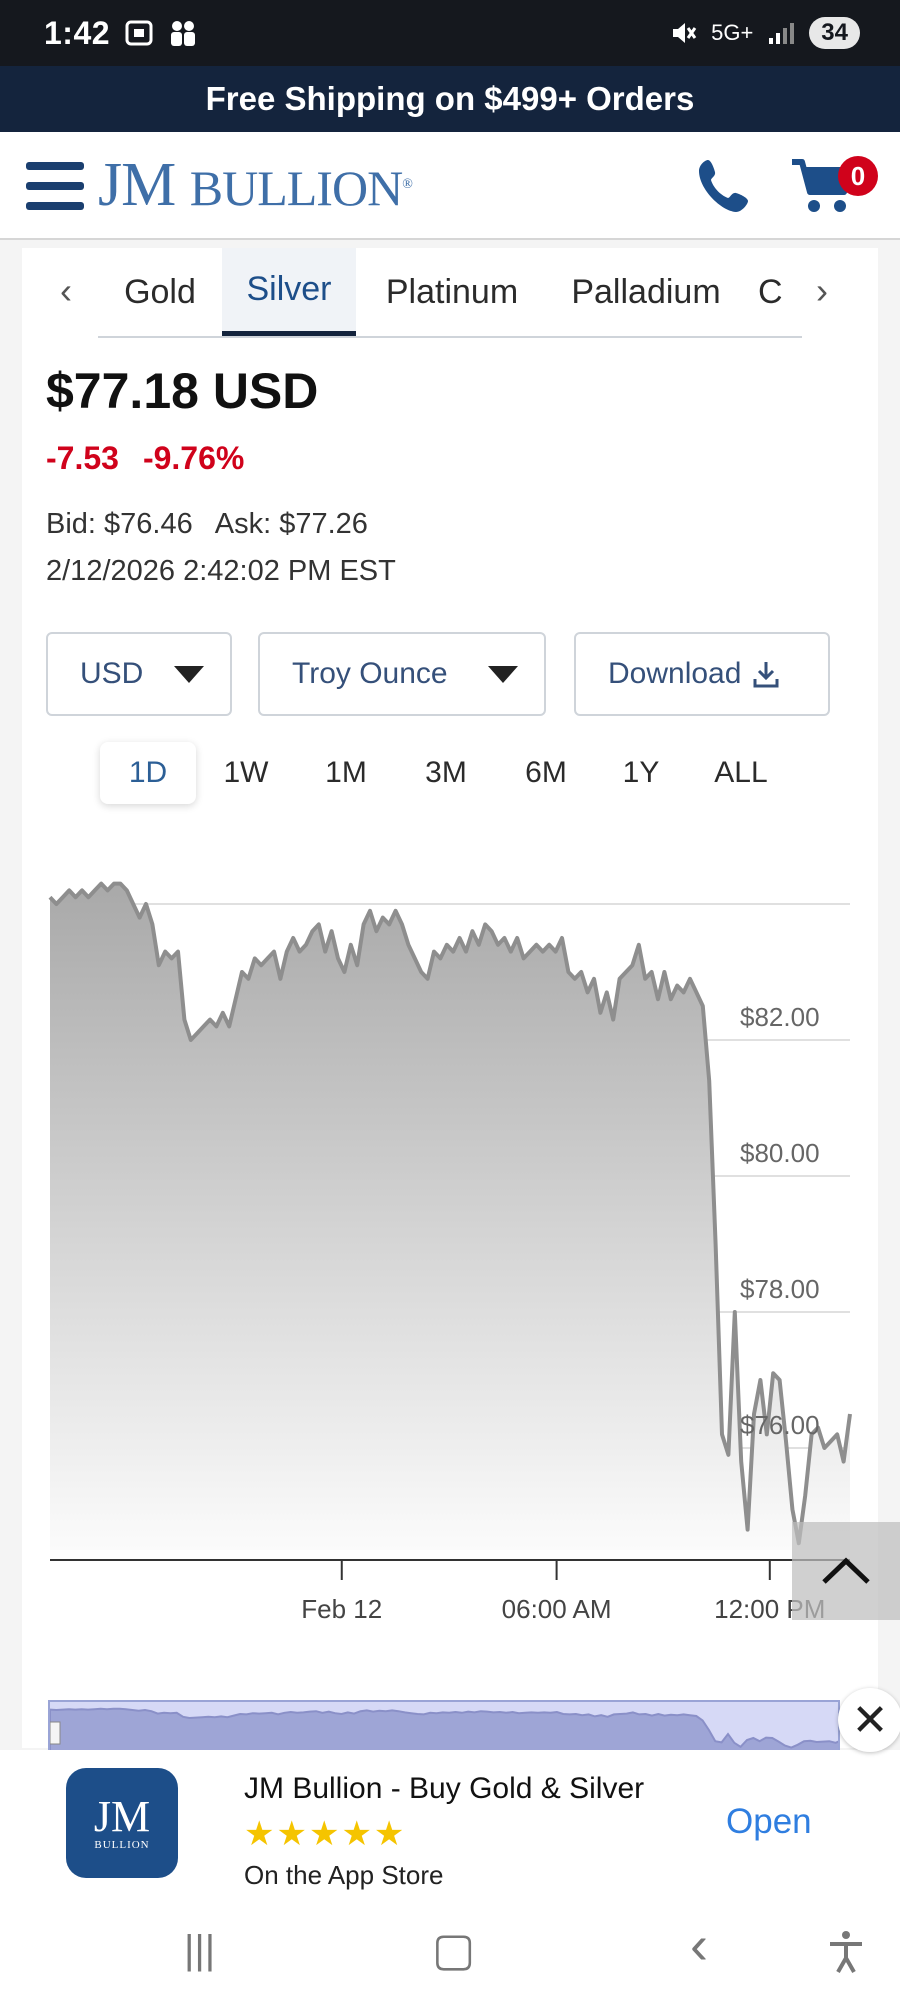 The height and width of the screenshot is (2000, 900). I want to click on metal-tabs-scroller: Gold Silver Platinum Palladium C, so click(450, 293).